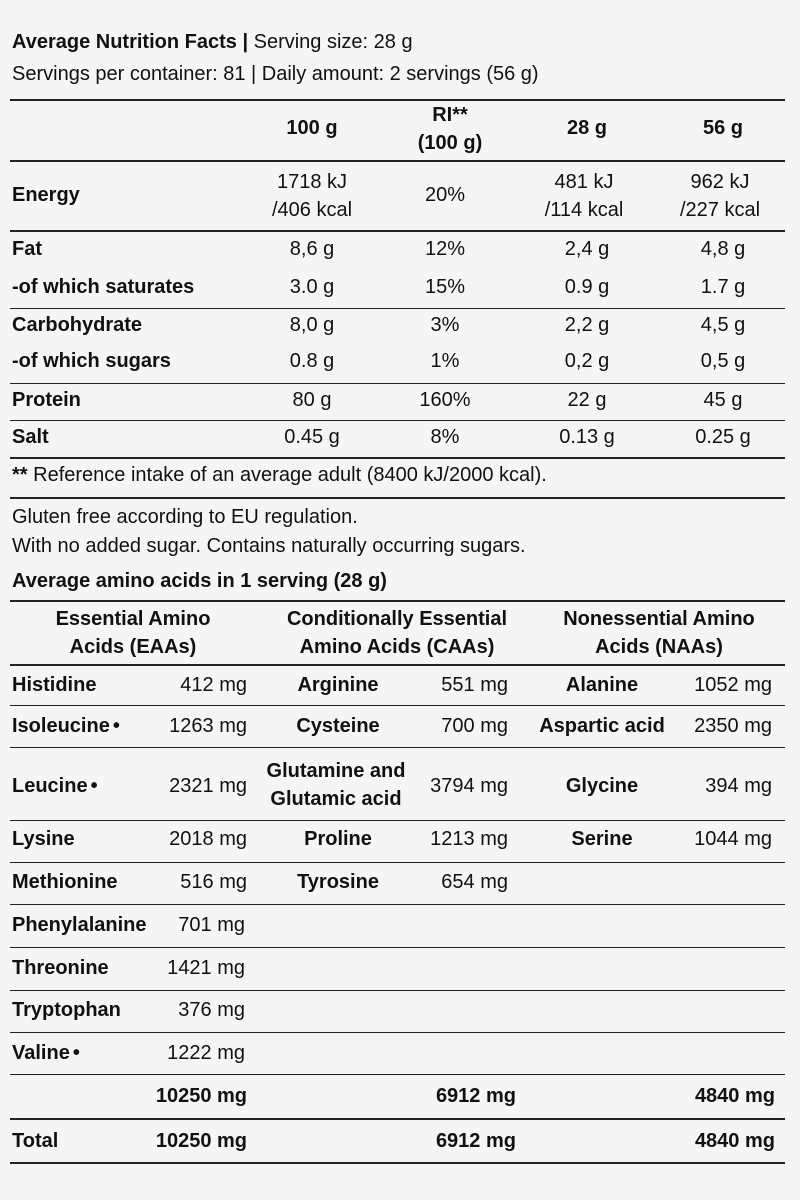  What do you see at coordinates (60, 968) in the screenshot?
I see `eaa-name: Threonine` at bounding box center [60, 968].